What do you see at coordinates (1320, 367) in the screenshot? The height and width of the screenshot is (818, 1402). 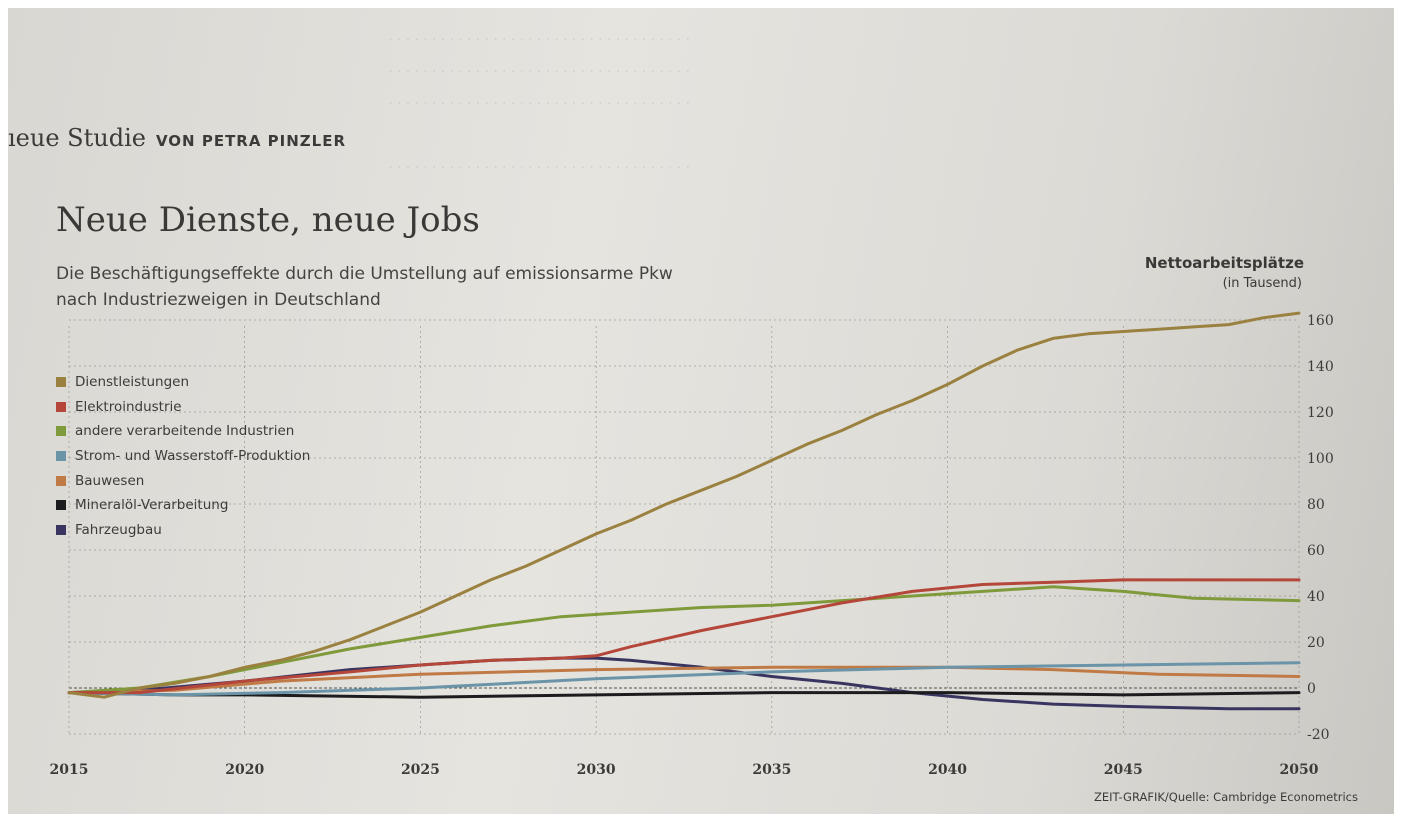 I see `y-tick-label: 140` at bounding box center [1320, 367].